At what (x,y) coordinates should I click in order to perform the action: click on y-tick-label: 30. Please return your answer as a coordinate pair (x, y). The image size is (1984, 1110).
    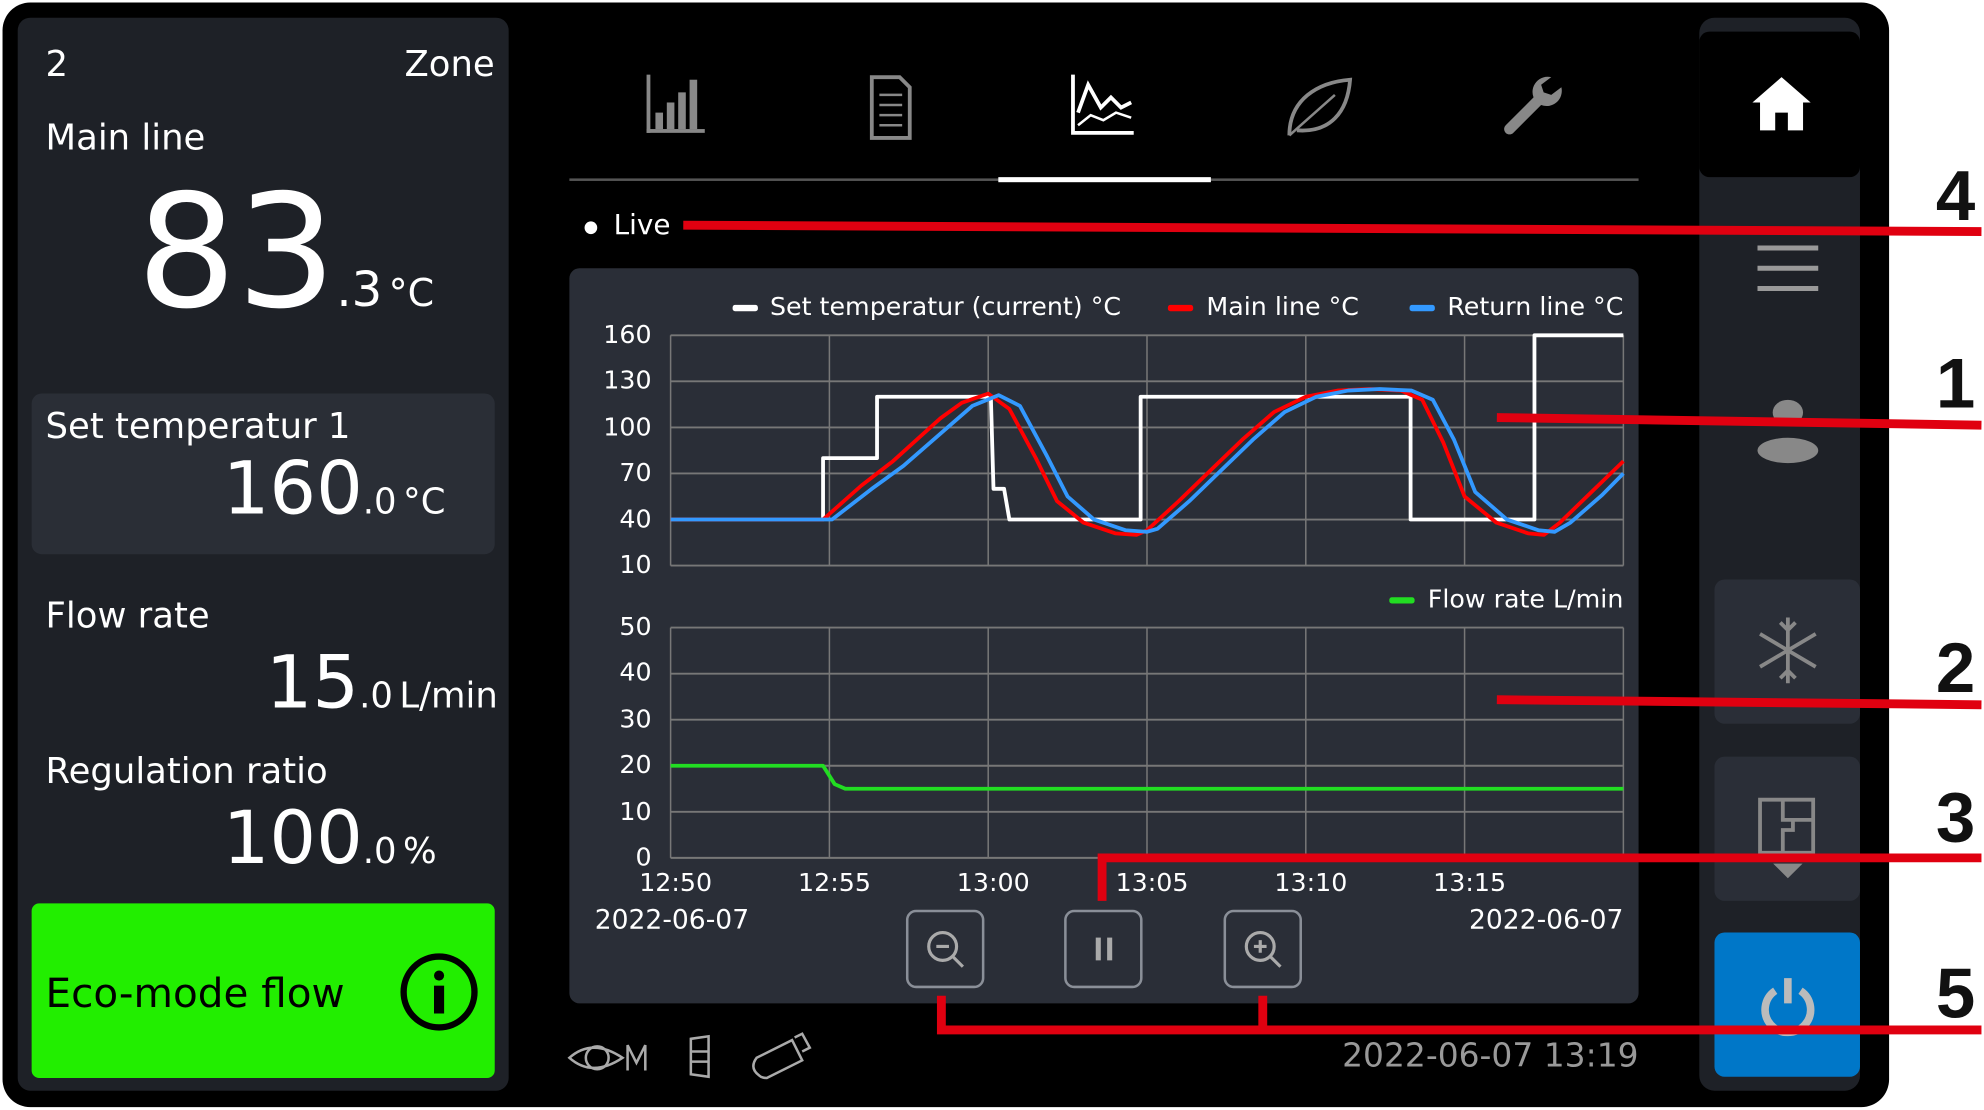
    Looking at the image, I should click on (635, 718).